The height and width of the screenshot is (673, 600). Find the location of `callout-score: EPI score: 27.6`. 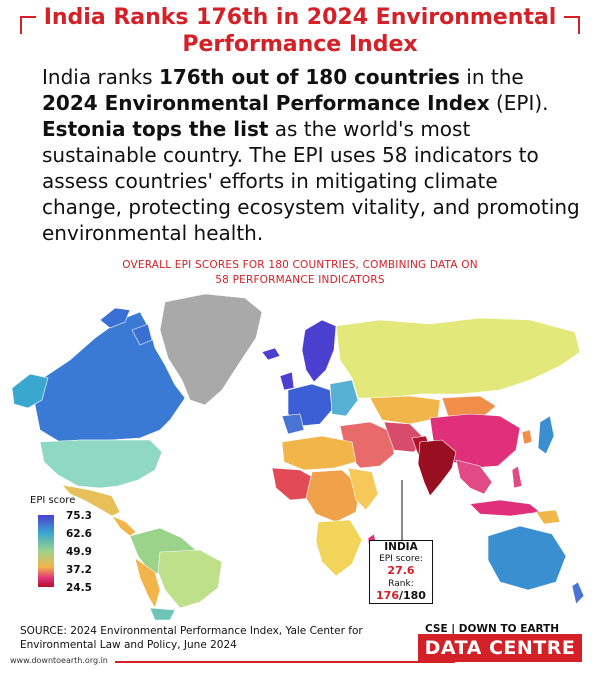

callout-score: EPI score: 27.6 is located at coordinates (401, 565).